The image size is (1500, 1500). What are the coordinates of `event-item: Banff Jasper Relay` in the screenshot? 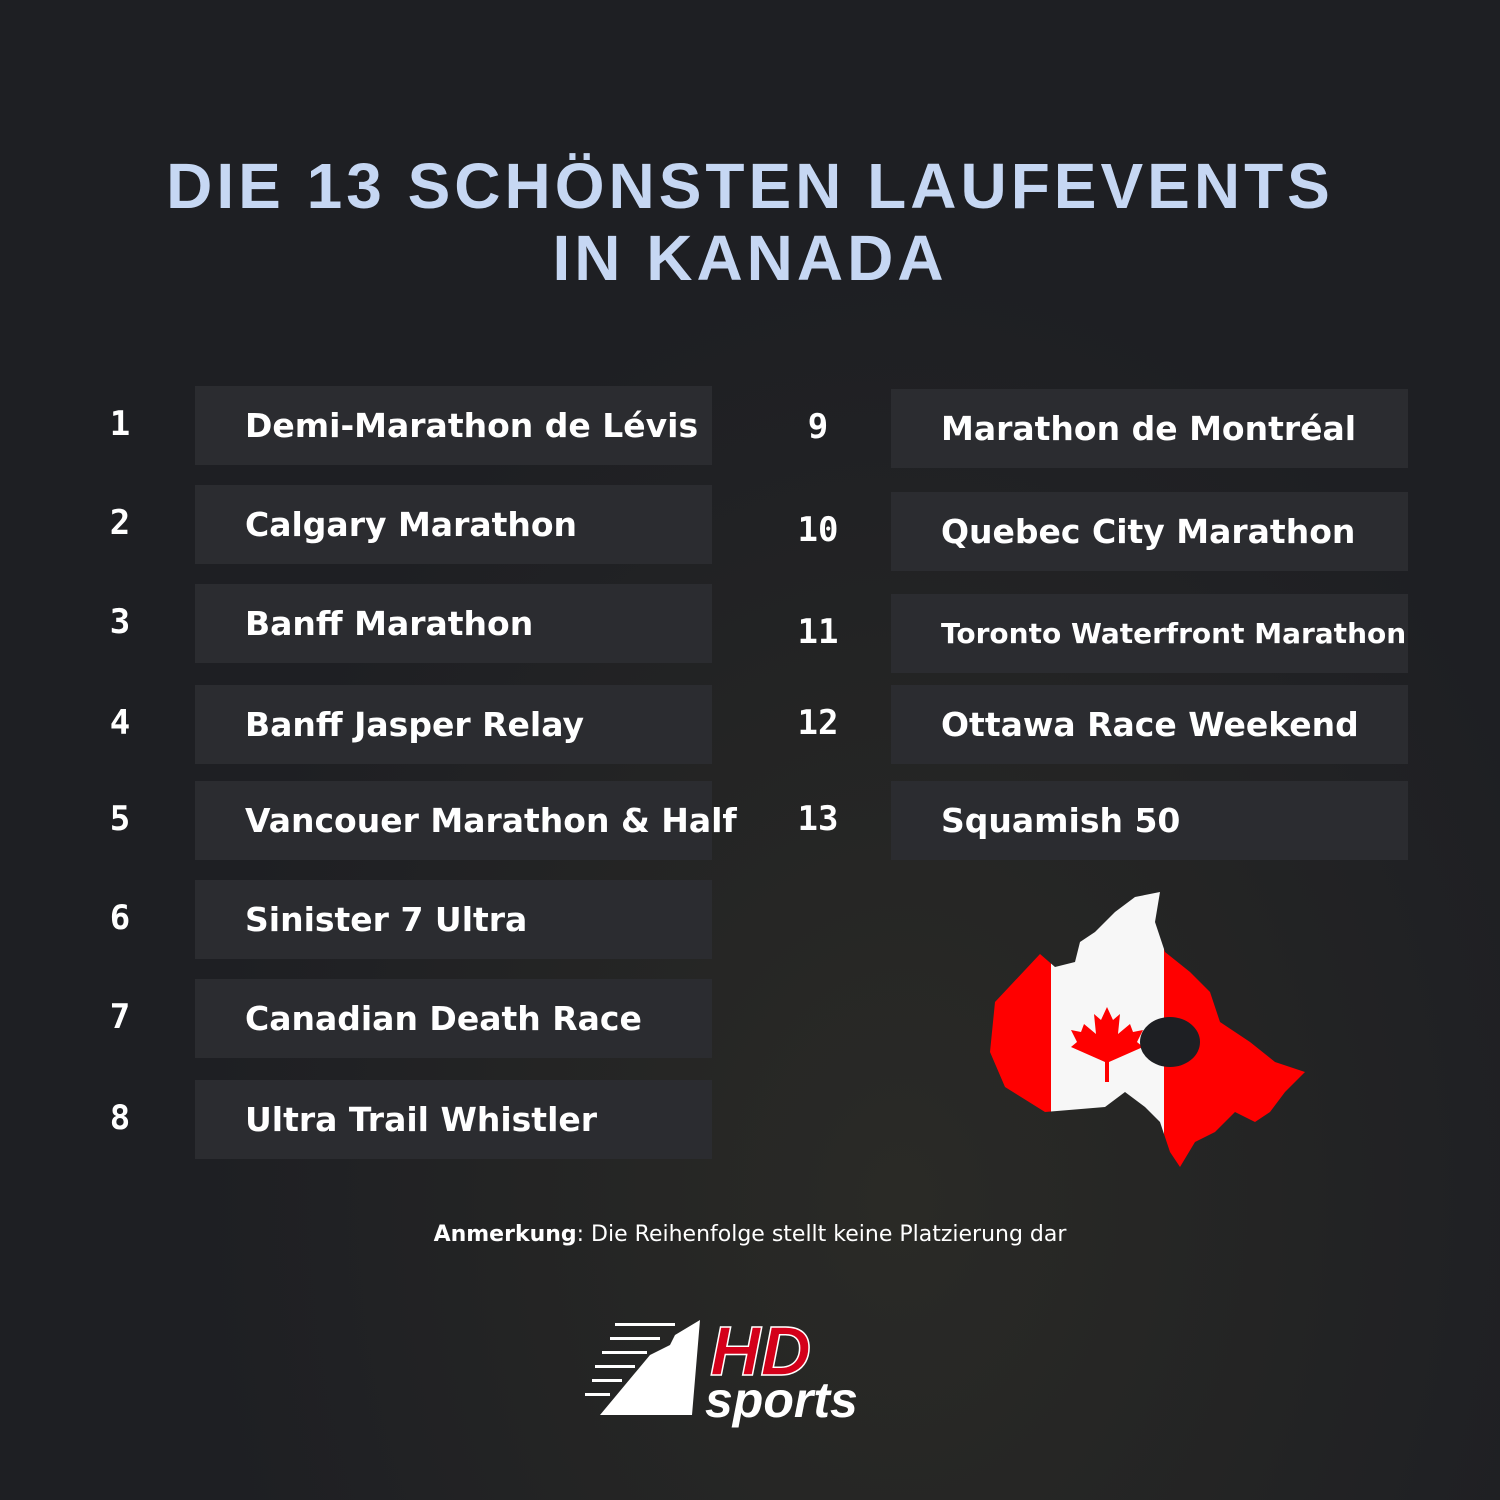 It's located at (453, 724).